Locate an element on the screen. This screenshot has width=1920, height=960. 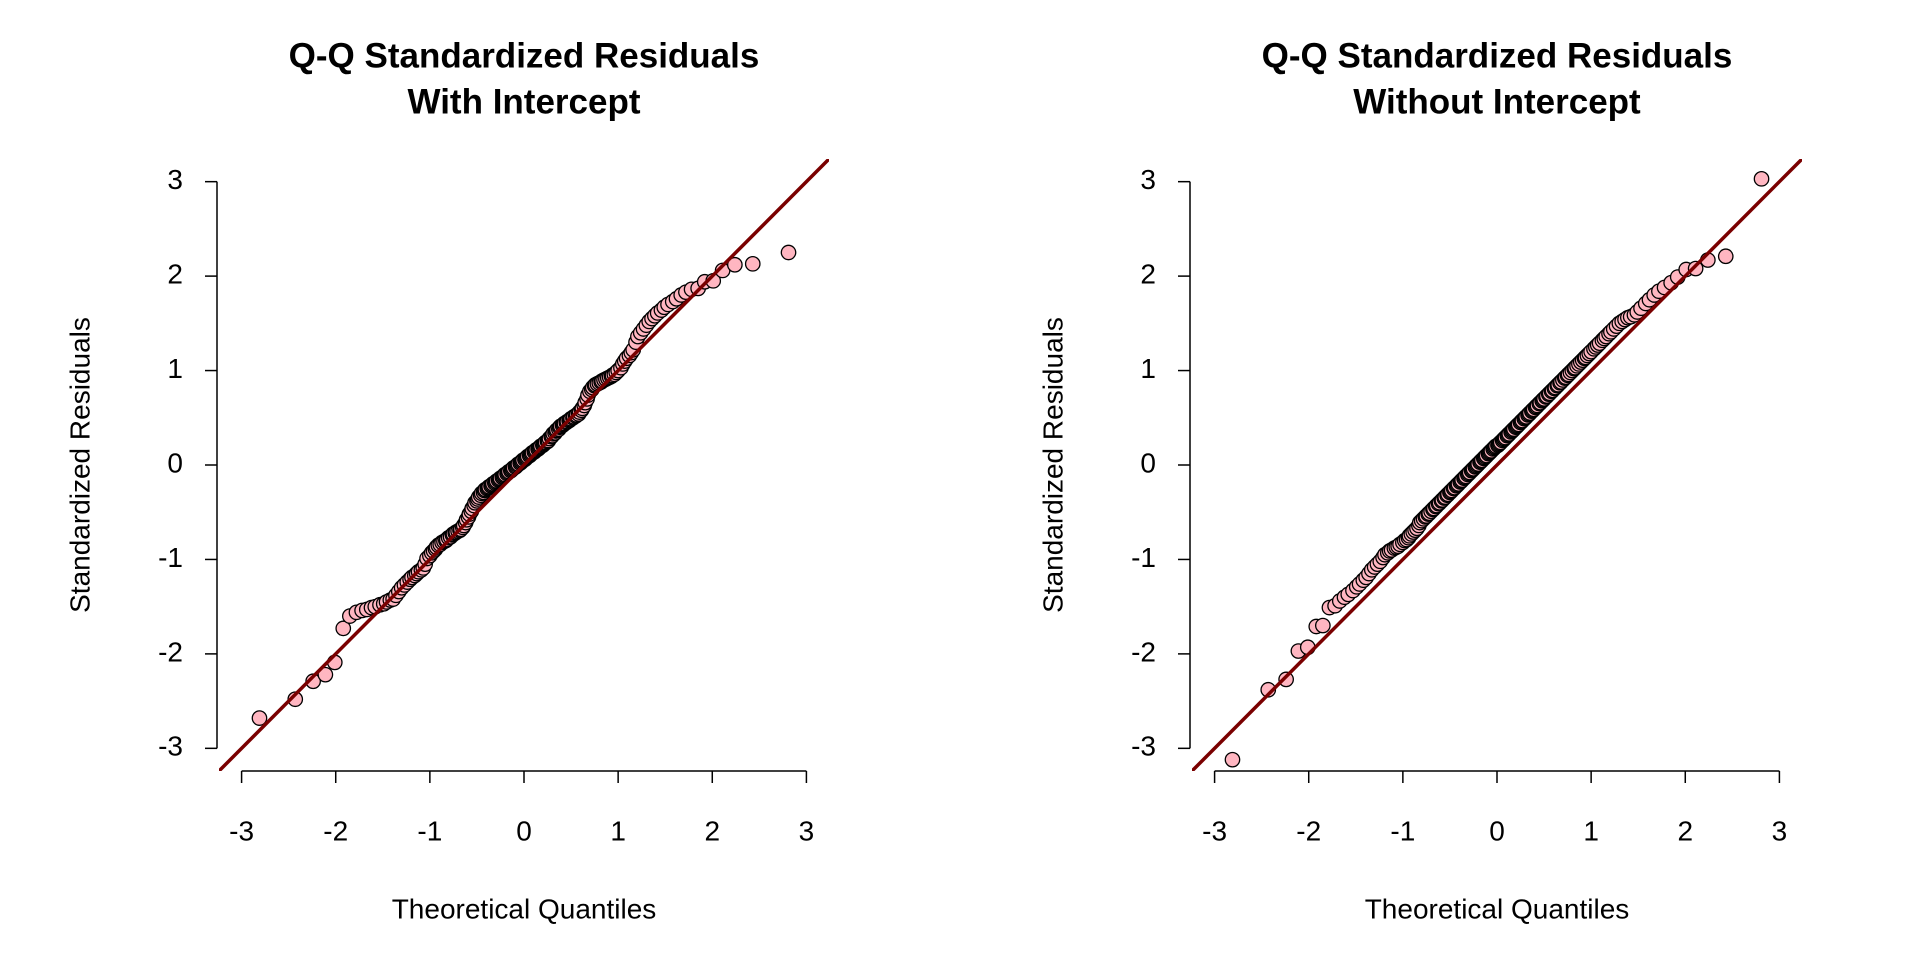
chart-subtitle: Without Intercept is located at coordinates (1497, 101).